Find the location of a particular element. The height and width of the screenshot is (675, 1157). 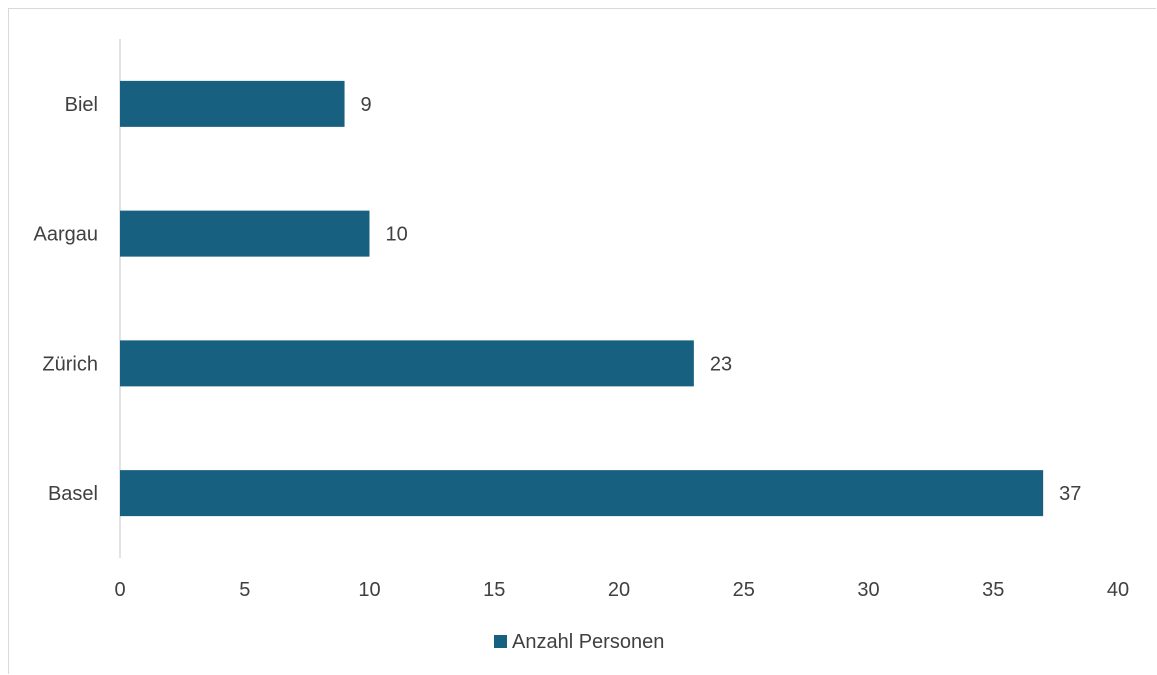

category-label: Aargau is located at coordinates (66, 235).